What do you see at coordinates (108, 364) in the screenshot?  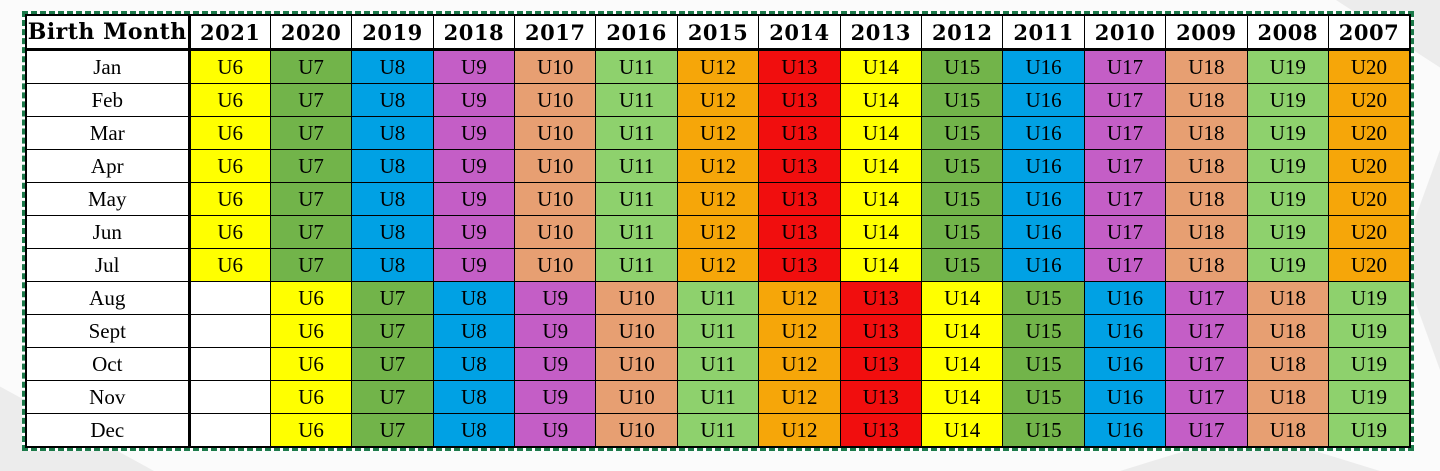 I see `month-label: Oct` at bounding box center [108, 364].